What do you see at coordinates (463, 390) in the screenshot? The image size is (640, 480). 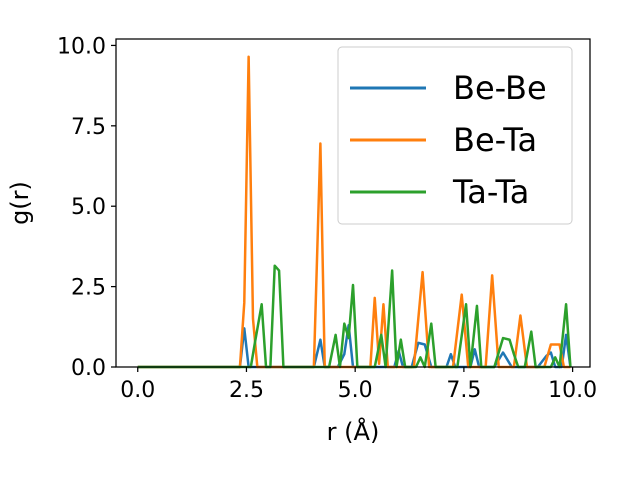 I see `x-tick-label: 7.5` at bounding box center [463, 390].